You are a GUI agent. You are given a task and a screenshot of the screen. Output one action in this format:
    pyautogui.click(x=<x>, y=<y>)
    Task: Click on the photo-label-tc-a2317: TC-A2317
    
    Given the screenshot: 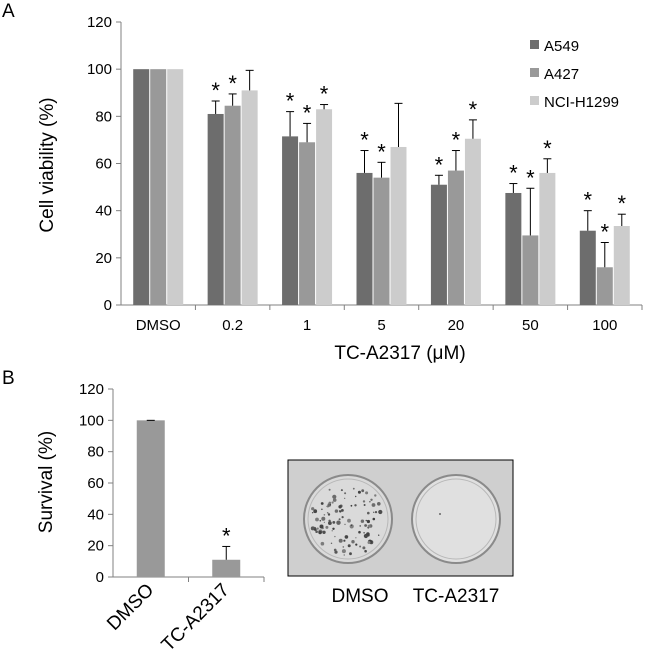 What is the action you would take?
    pyautogui.click(x=456, y=596)
    